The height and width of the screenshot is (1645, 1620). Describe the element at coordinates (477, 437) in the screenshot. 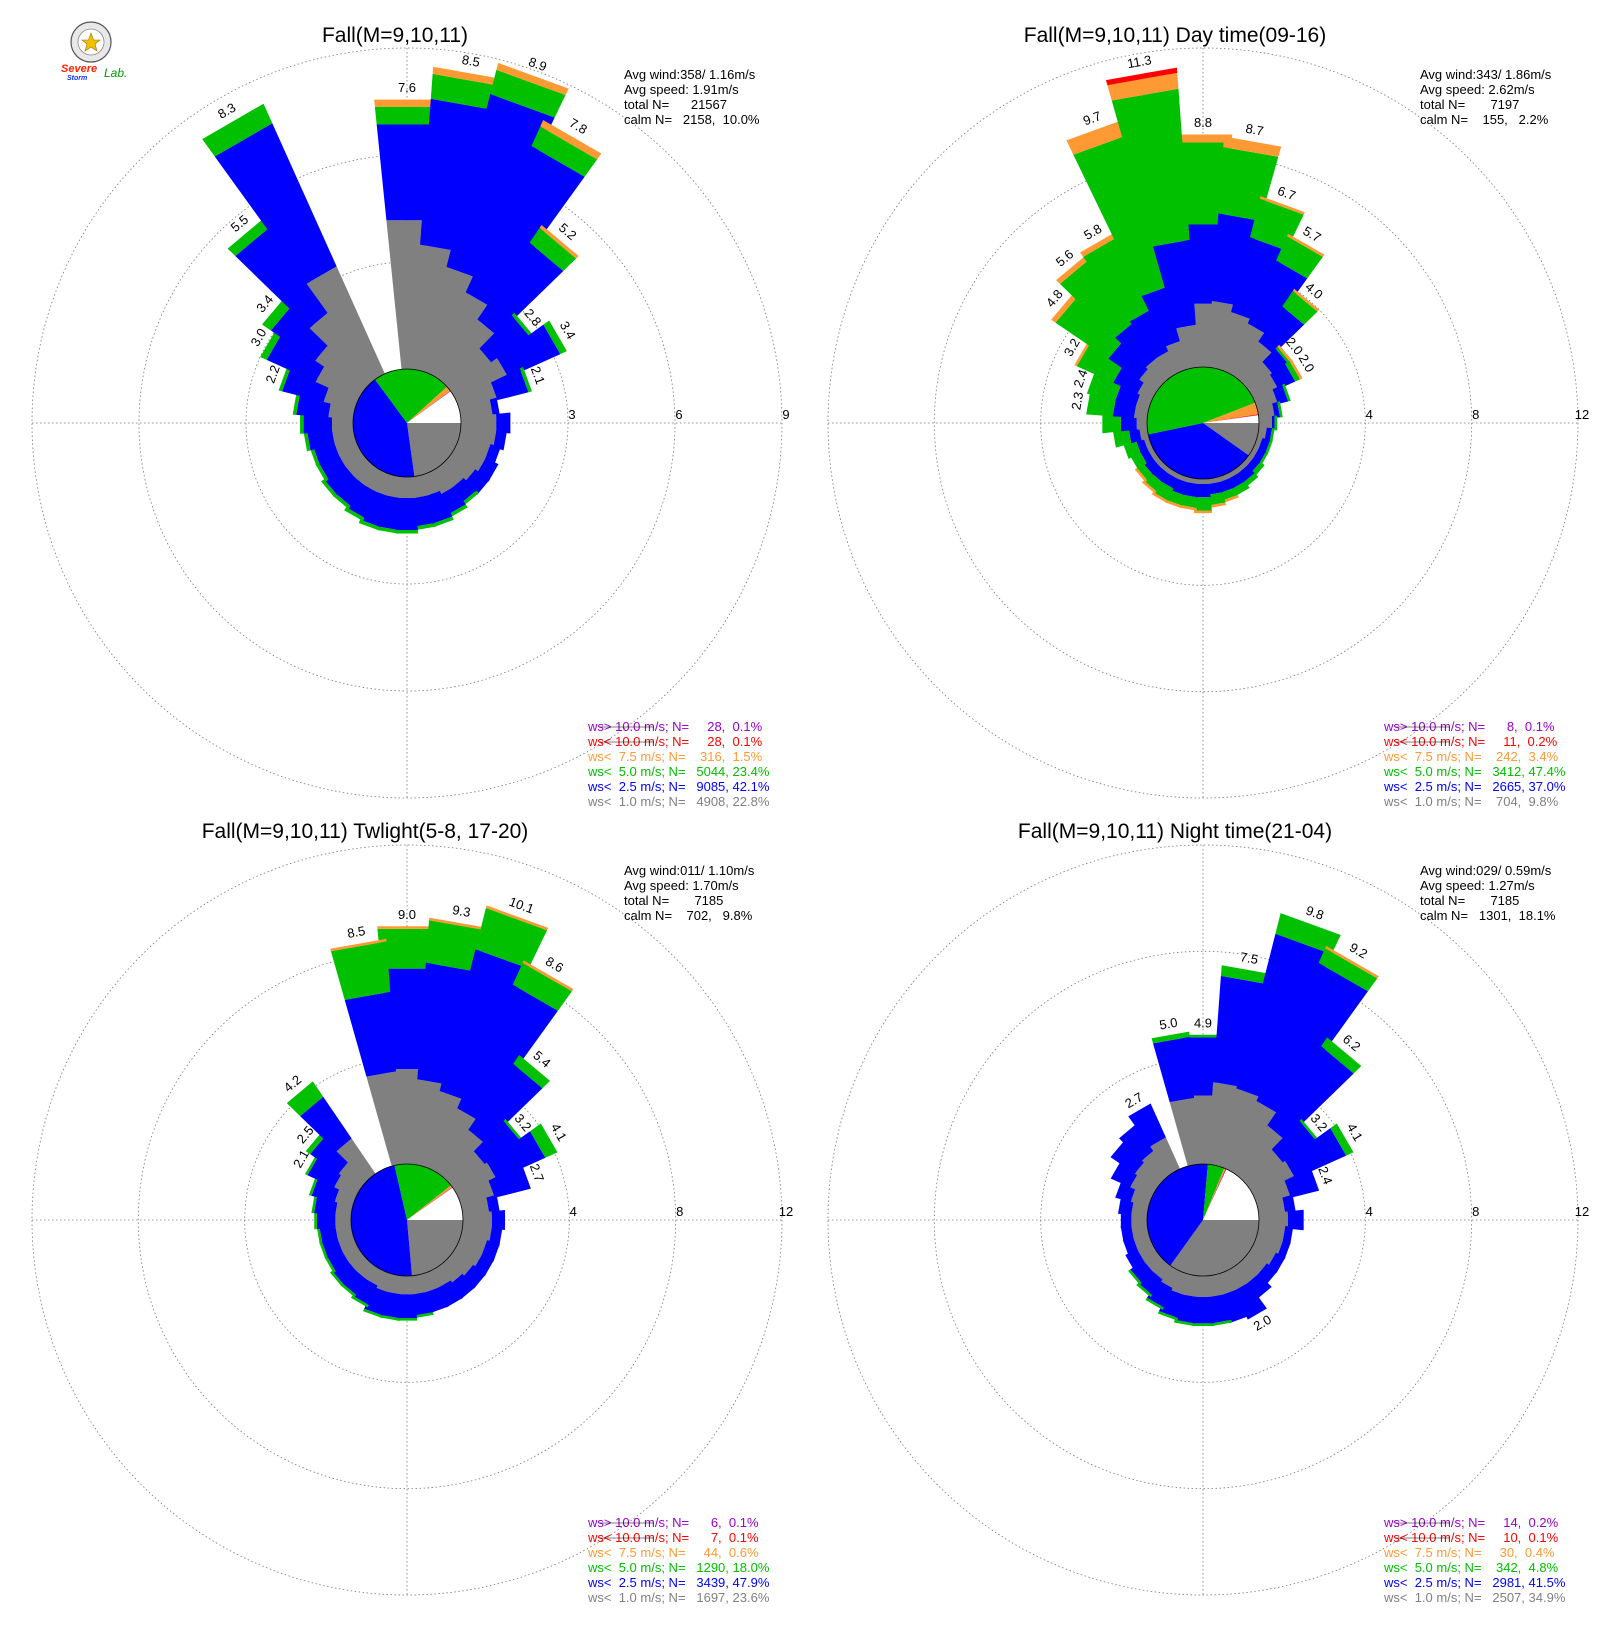

I see `bar-seg-100-gray` at that location.